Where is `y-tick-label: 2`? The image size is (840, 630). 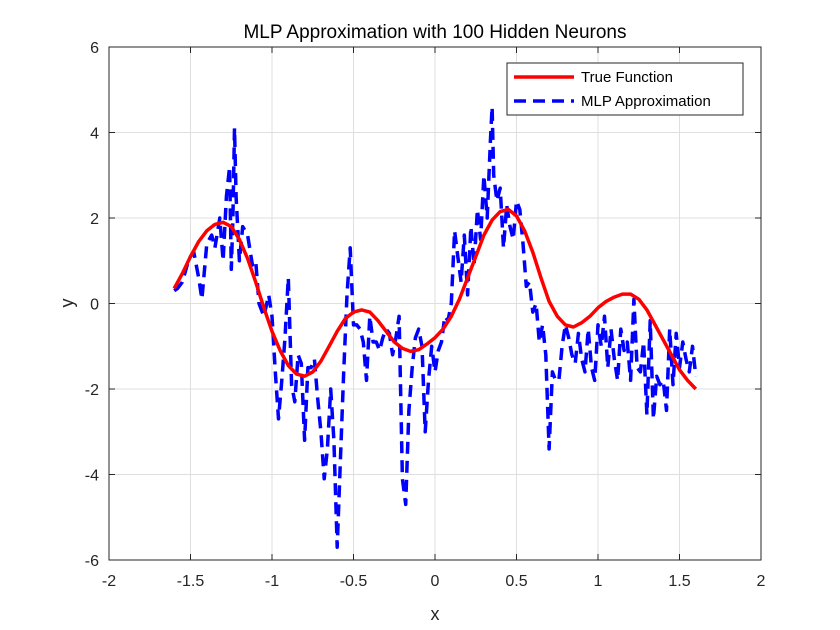 y-tick-label: 2 is located at coordinates (94, 219).